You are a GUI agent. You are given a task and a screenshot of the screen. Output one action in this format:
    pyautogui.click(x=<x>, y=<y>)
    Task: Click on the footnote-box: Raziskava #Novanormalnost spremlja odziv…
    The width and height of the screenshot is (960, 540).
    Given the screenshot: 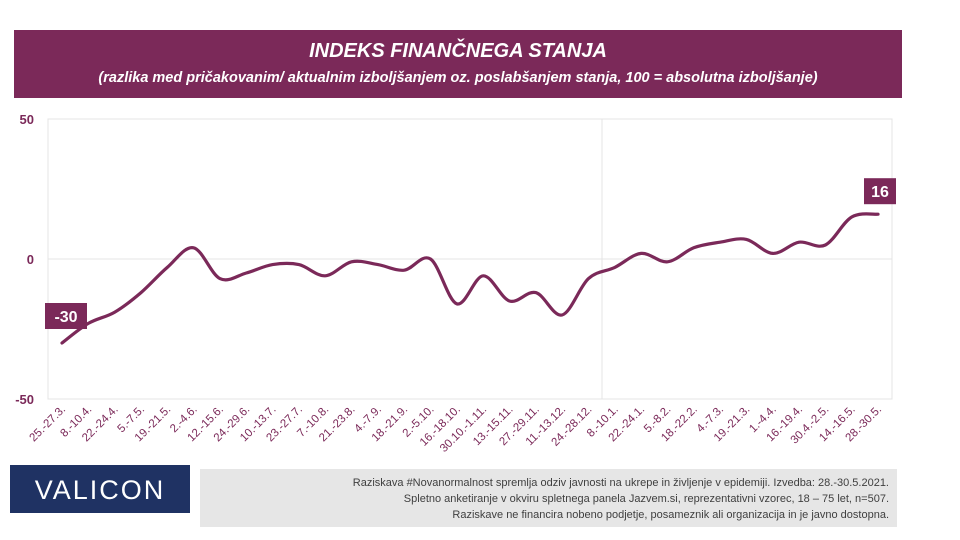 What is the action you would take?
    pyautogui.click(x=548, y=498)
    